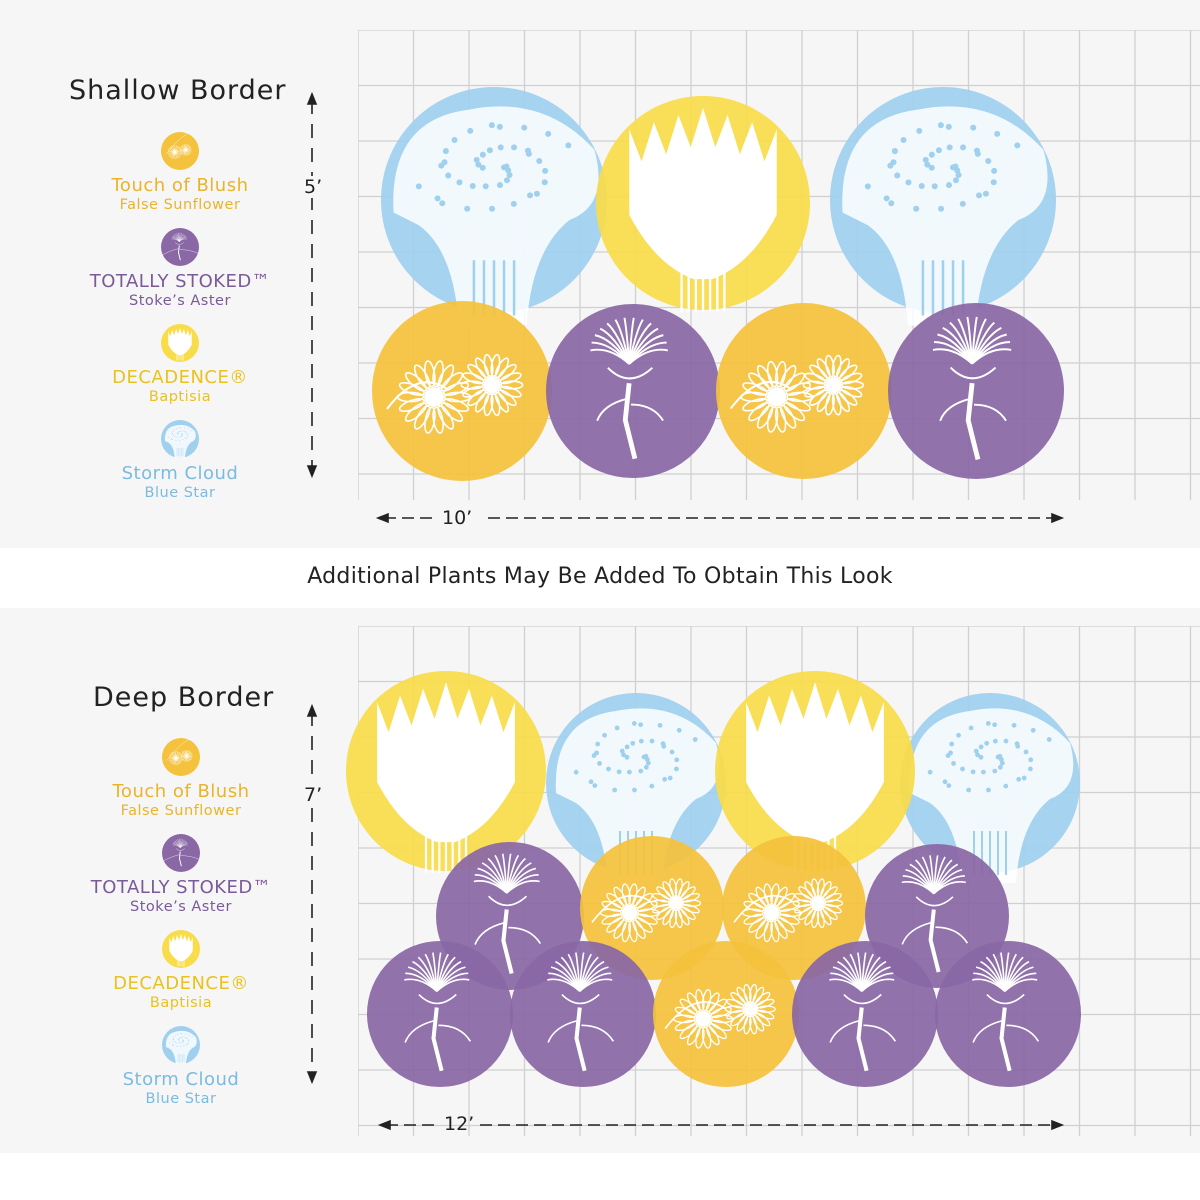 The width and height of the screenshot is (1200, 1200). Describe the element at coordinates (181, 875) in the screenshot. I see `deep-legend-item: TOTALLY STOKED™ Stoke’s Aster` at that location.